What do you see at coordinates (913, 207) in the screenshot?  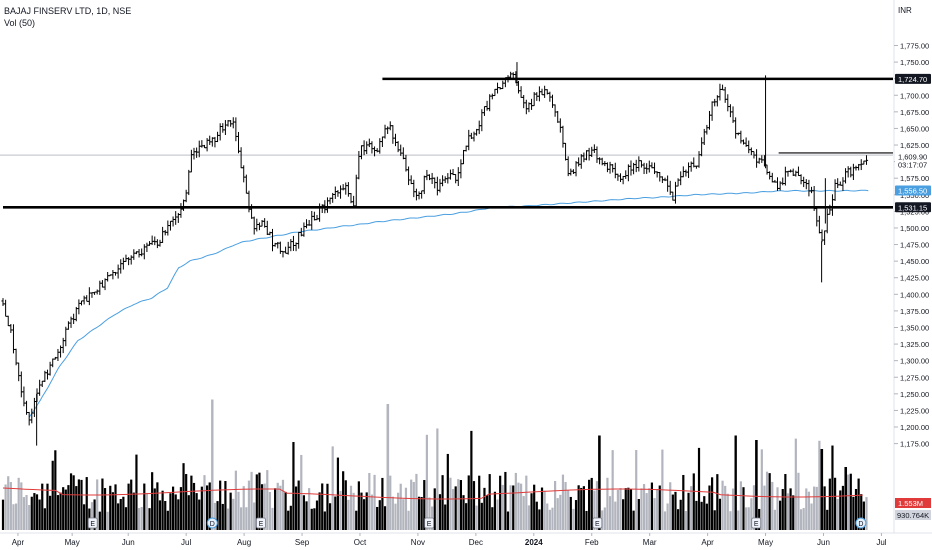 I see `level-tag-support-bg` at bounding box center [913, 207].